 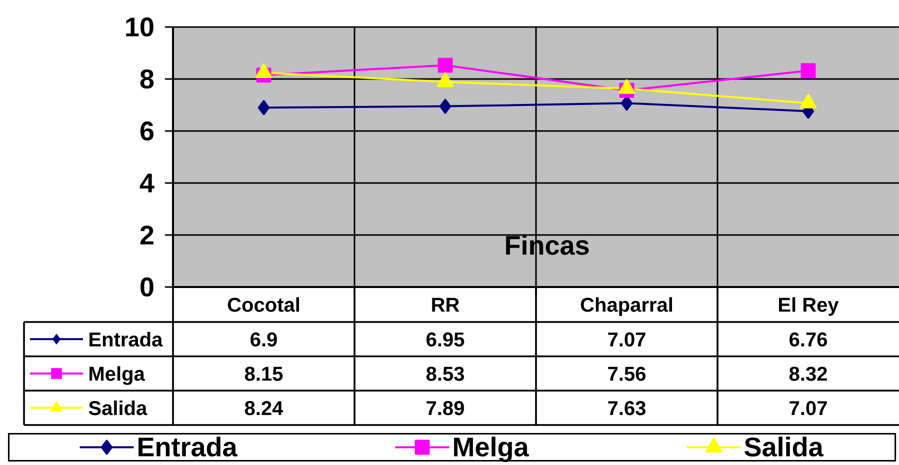 What do you see at coordinates (445, 373) in the screenshot?
I see `data-label: 8.53` at bounding box center [445, 373].